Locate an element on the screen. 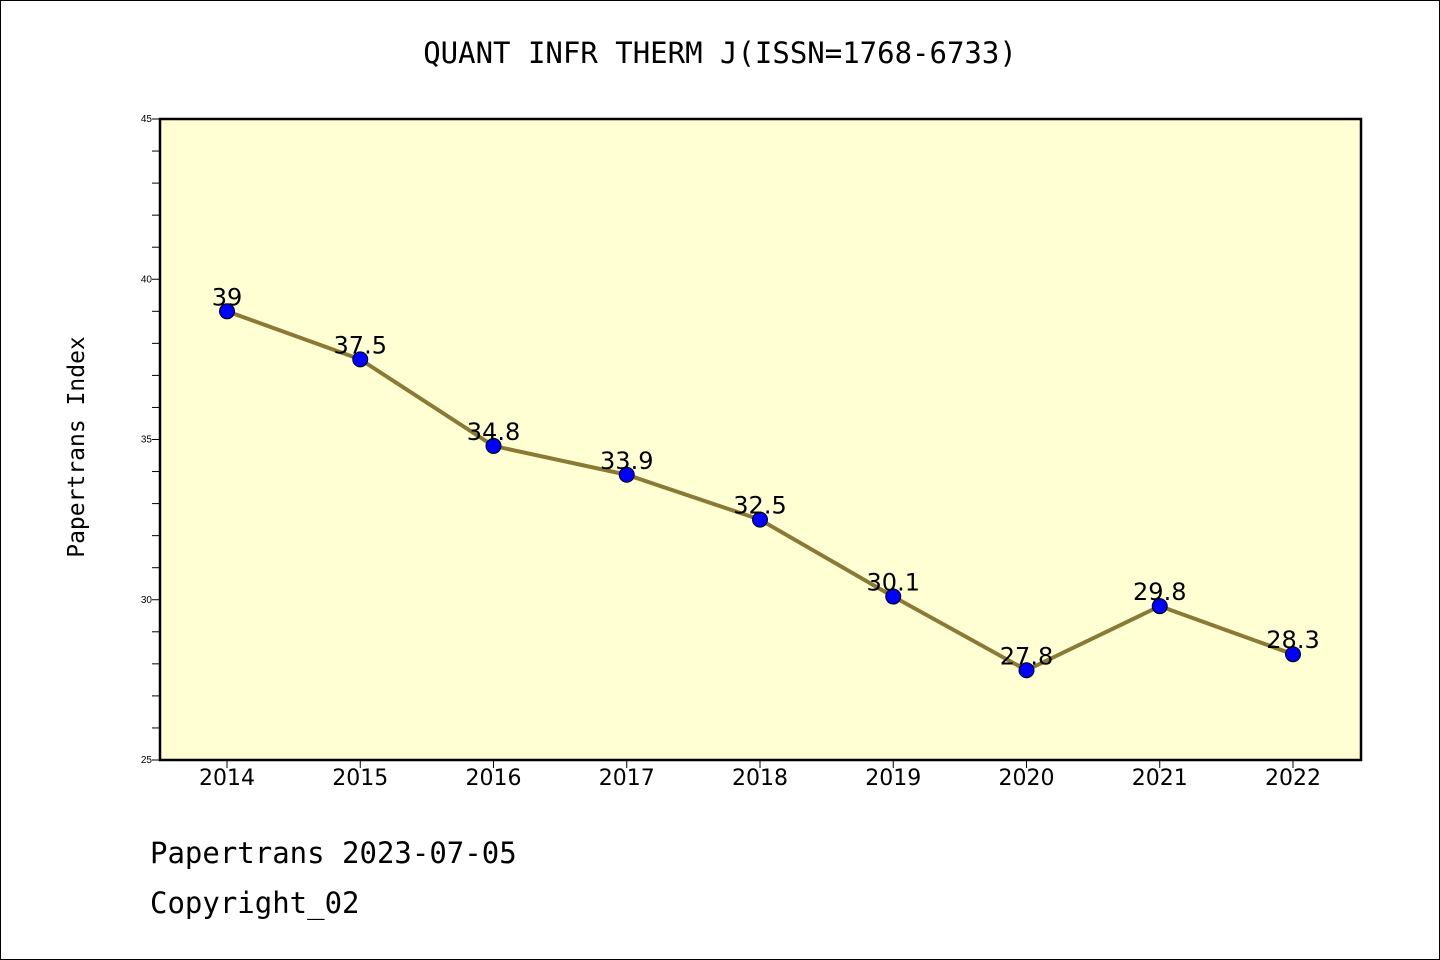 Image resolution: width=1440 pixels, height=960 pixels. x-tick-label: 2014 is located at coordinates (227, 778).